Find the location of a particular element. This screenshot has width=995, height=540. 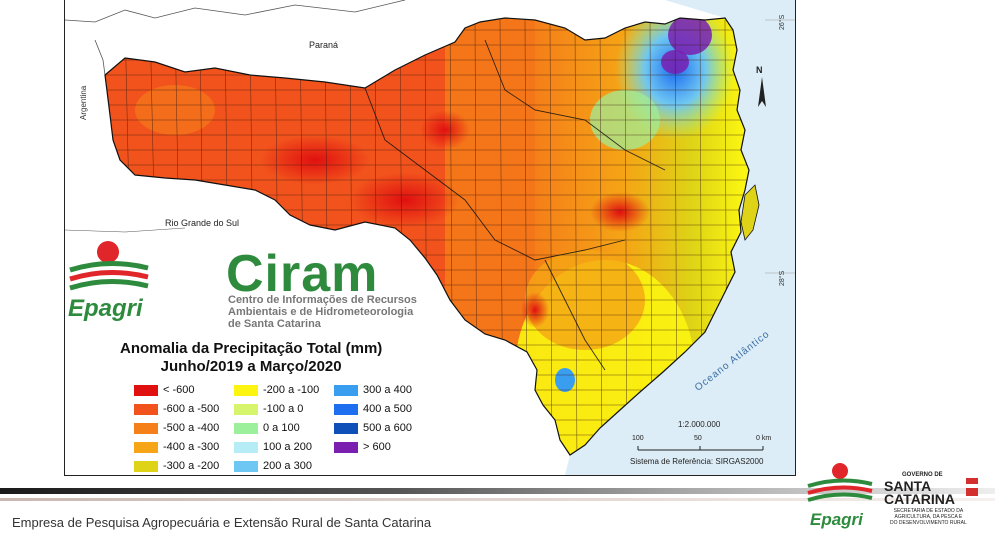

ciram-subtitle-line-1: Centro de Informações de Recursos is located at coordinates (322, 300).